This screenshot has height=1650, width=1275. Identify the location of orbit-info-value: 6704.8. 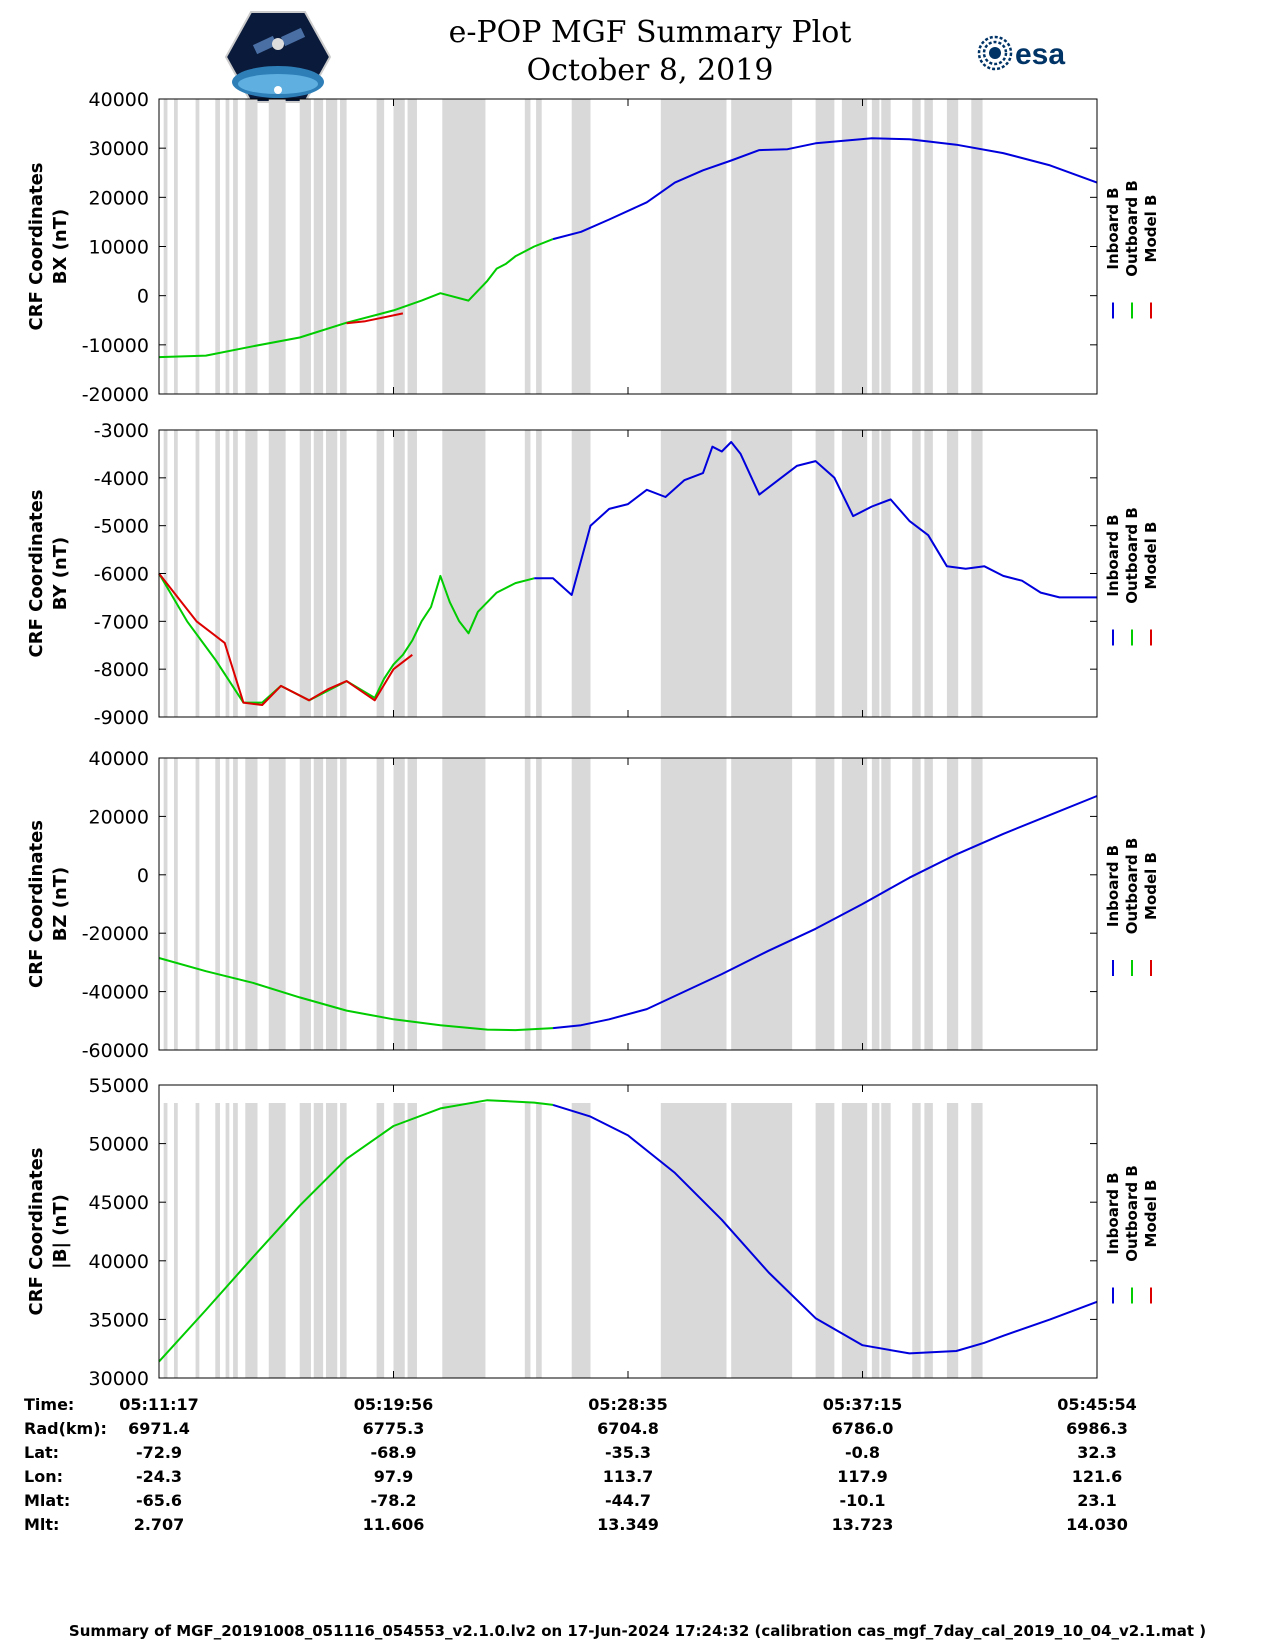
(628, 1428).